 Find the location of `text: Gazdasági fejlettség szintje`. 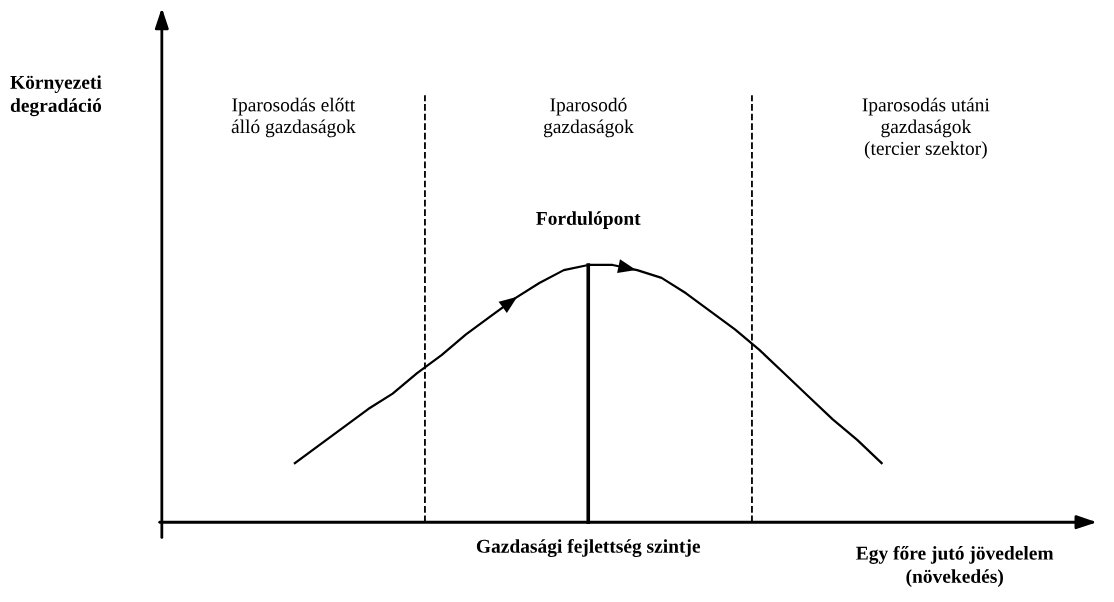

text: Gazdasági fejlettség szintje is located at coordinates (588, 547).